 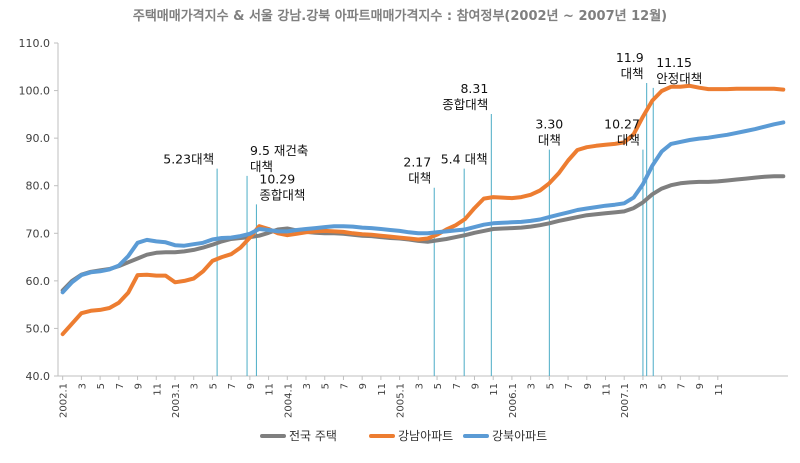 I want to click on y-tick-label: 40.0, so click(x=38, y=376).